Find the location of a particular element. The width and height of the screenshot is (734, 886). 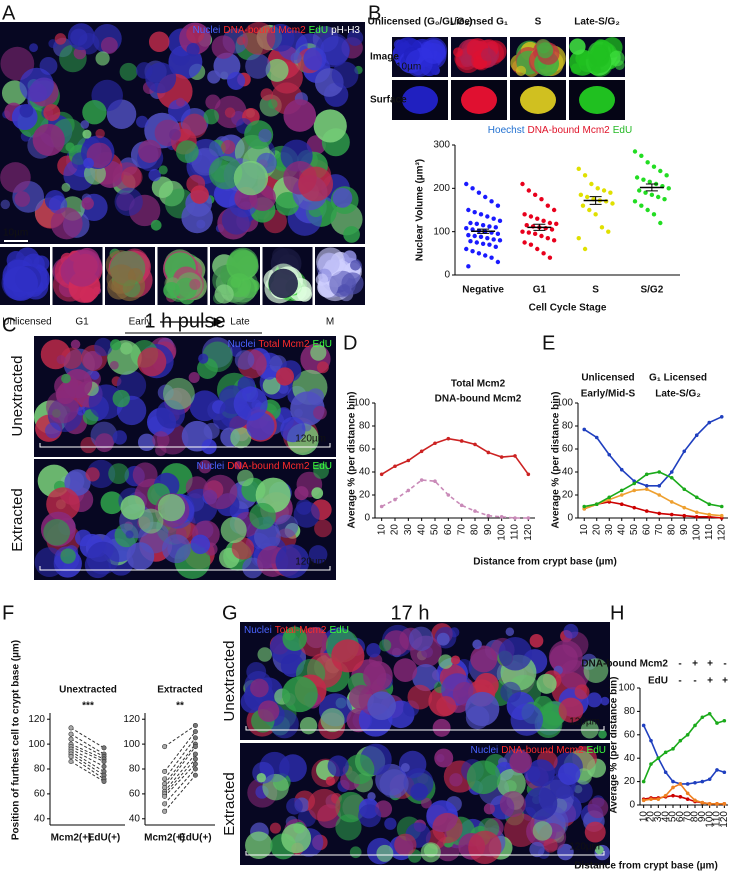

x-tick-label: 10 is located at coordinates (584, 530).